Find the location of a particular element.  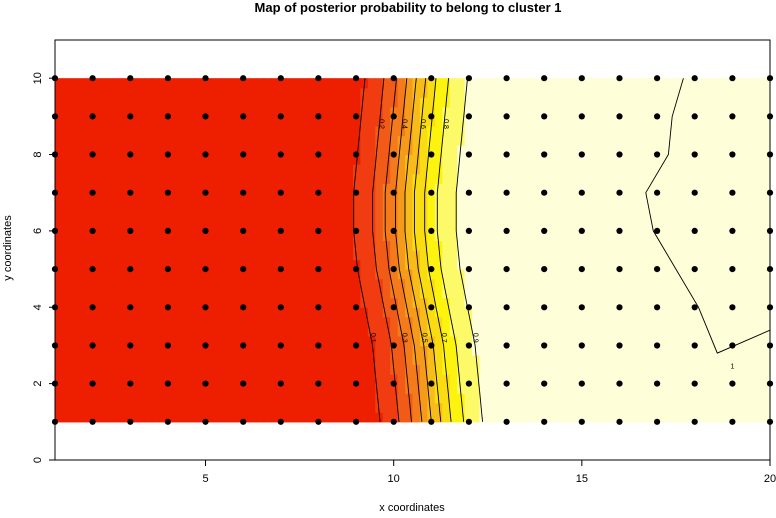

contour-line is located at coordinates (409, 250).